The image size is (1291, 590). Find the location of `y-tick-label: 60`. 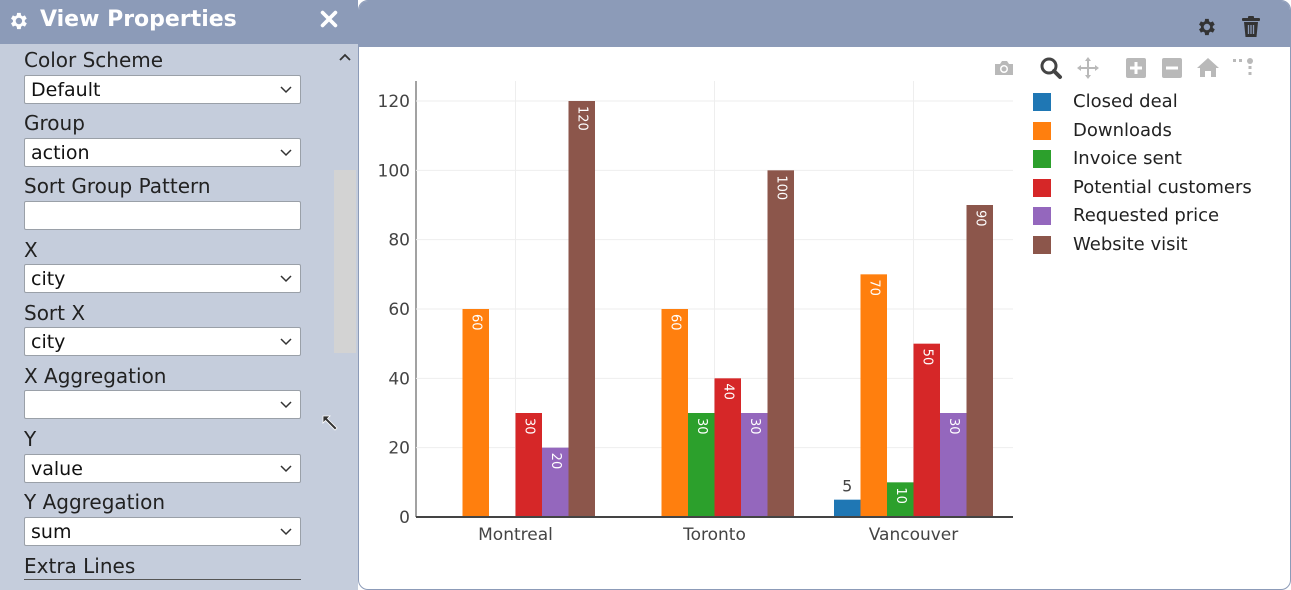

y-tick-label: 60 is located at coordinates (399, 310).